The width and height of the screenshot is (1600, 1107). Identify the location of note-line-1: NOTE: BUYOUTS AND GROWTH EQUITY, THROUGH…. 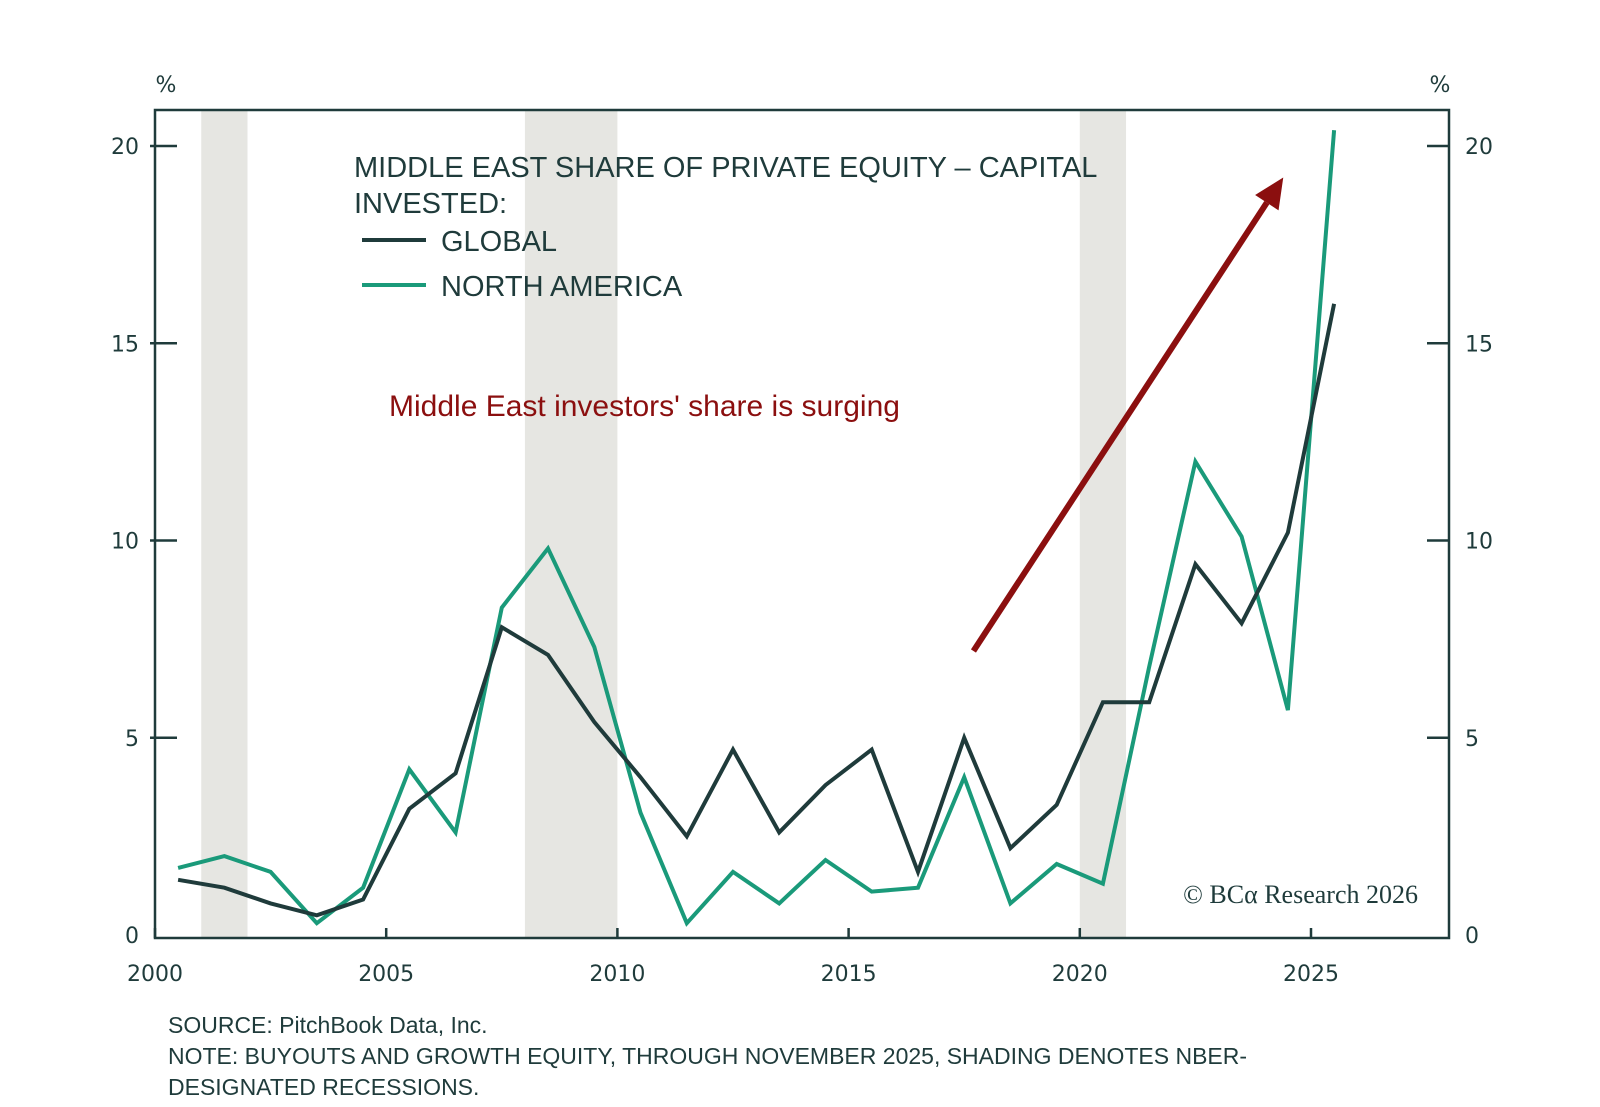
(708, 1056).